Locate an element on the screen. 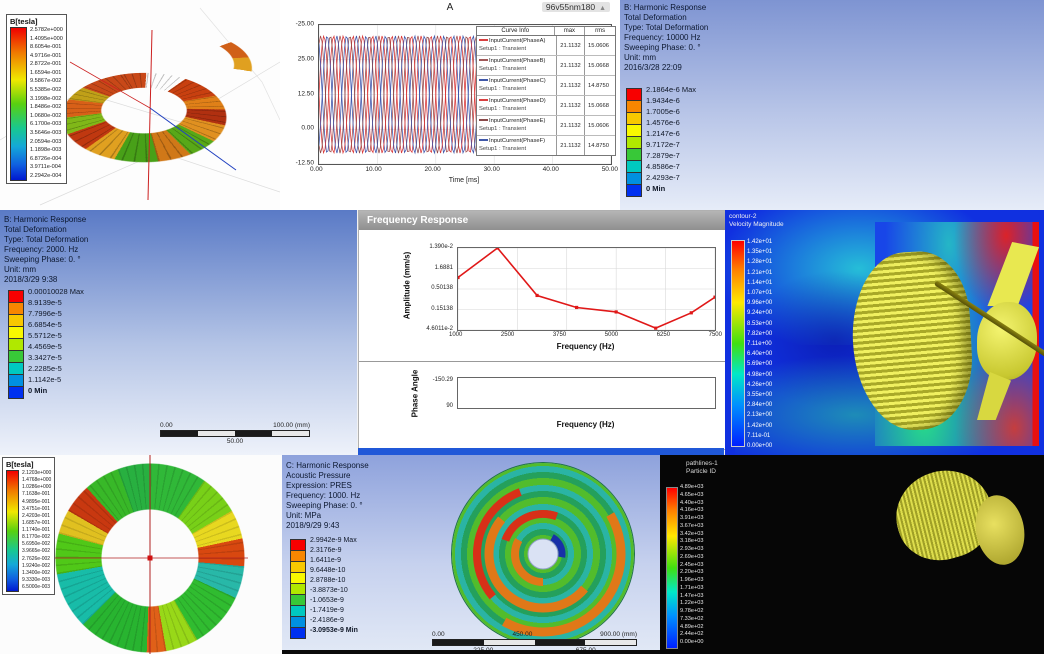 The width and height of the screenshot is (1044, 654). colorbar-value: 3.67e+03 is located at coordinates (692, 525).